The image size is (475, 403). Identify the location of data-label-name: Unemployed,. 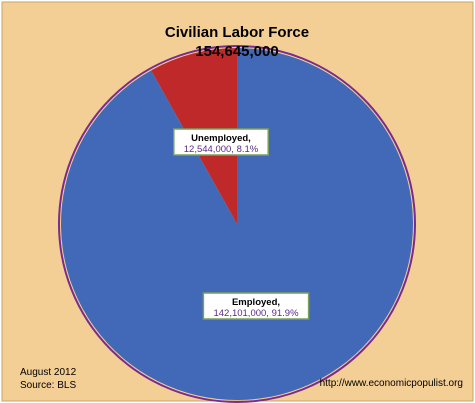
(221, 138).